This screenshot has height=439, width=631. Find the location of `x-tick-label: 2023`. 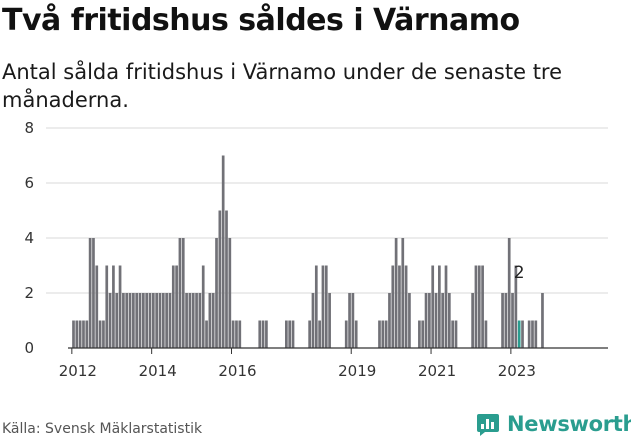

x-tick-label: 2023 is located at coordinates (517, 371).